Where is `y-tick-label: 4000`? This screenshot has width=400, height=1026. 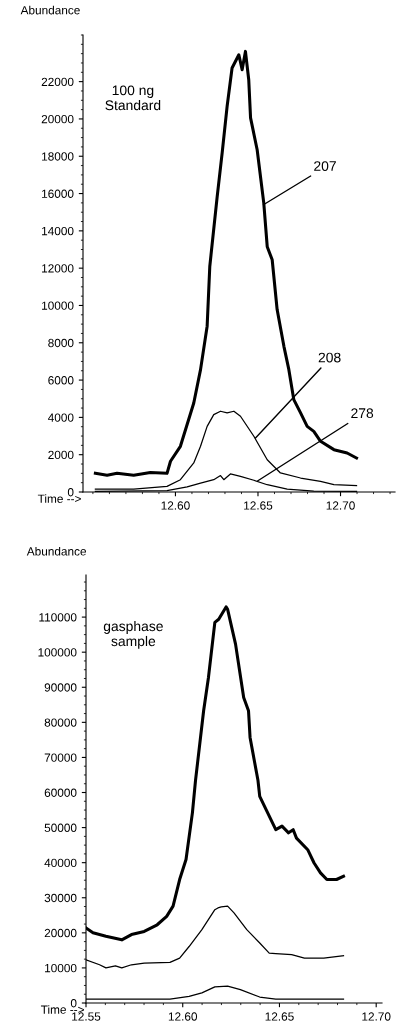 y-tick-label: 4000 is located at coordinates (60, 417).